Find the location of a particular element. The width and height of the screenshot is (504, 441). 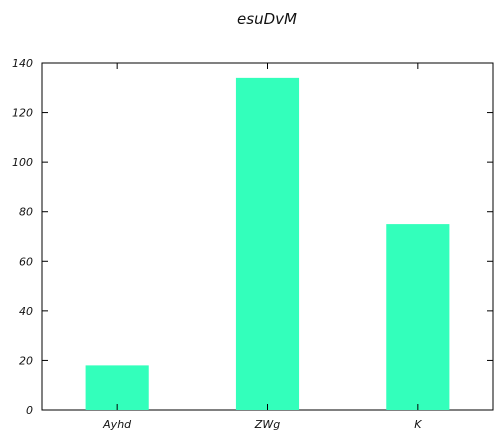

y-tick-label: 20 is located at coordinates (26, 360).